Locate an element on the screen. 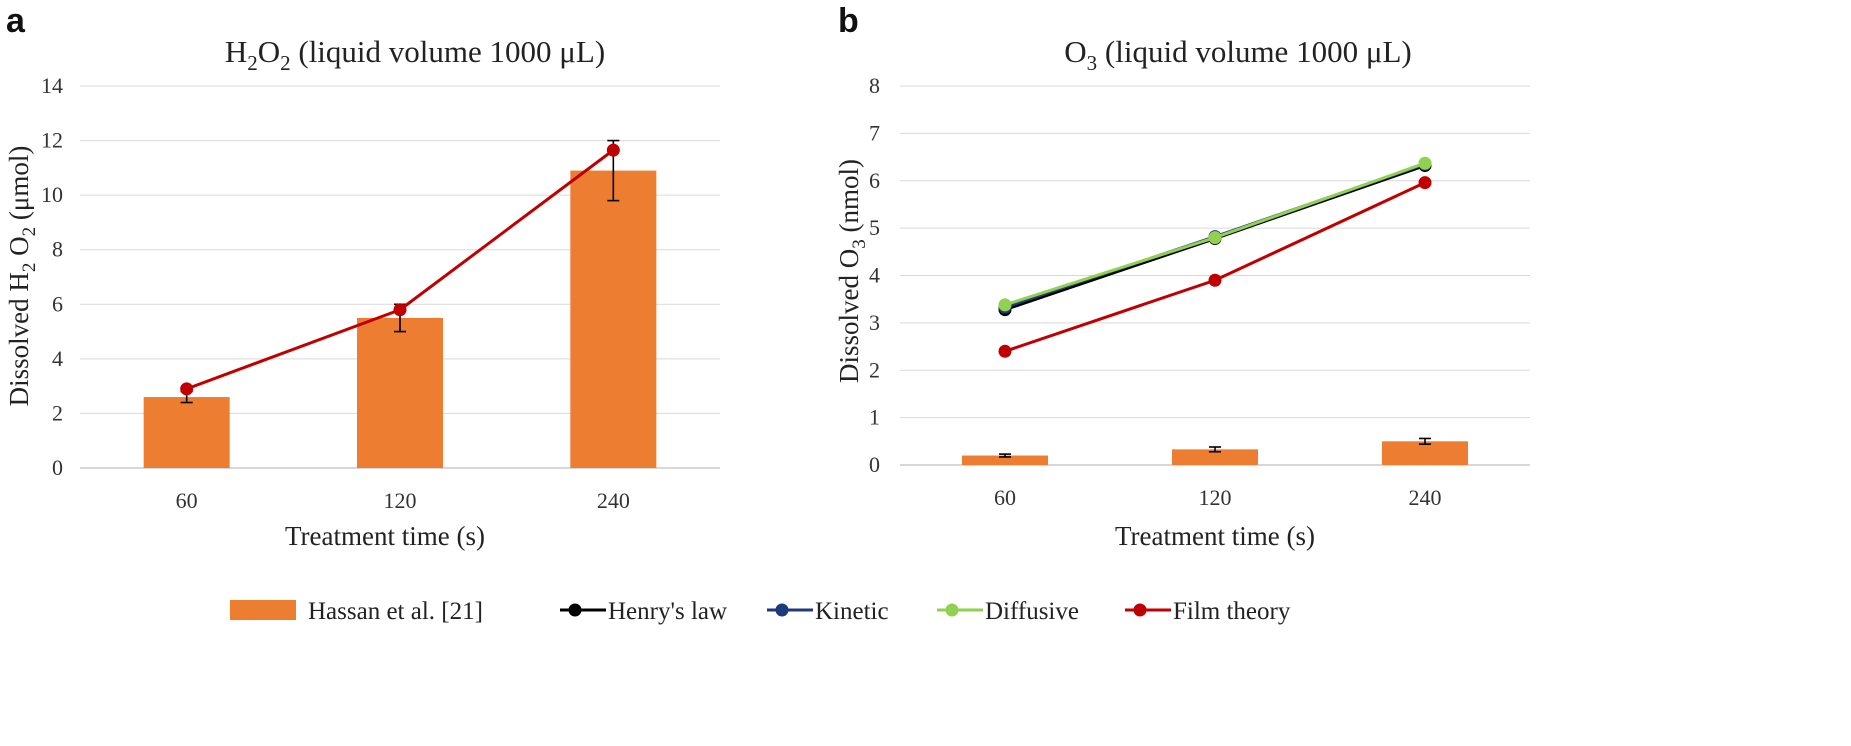  panel-a-x-tick-label: 120 is located at coordinates (400, 500).